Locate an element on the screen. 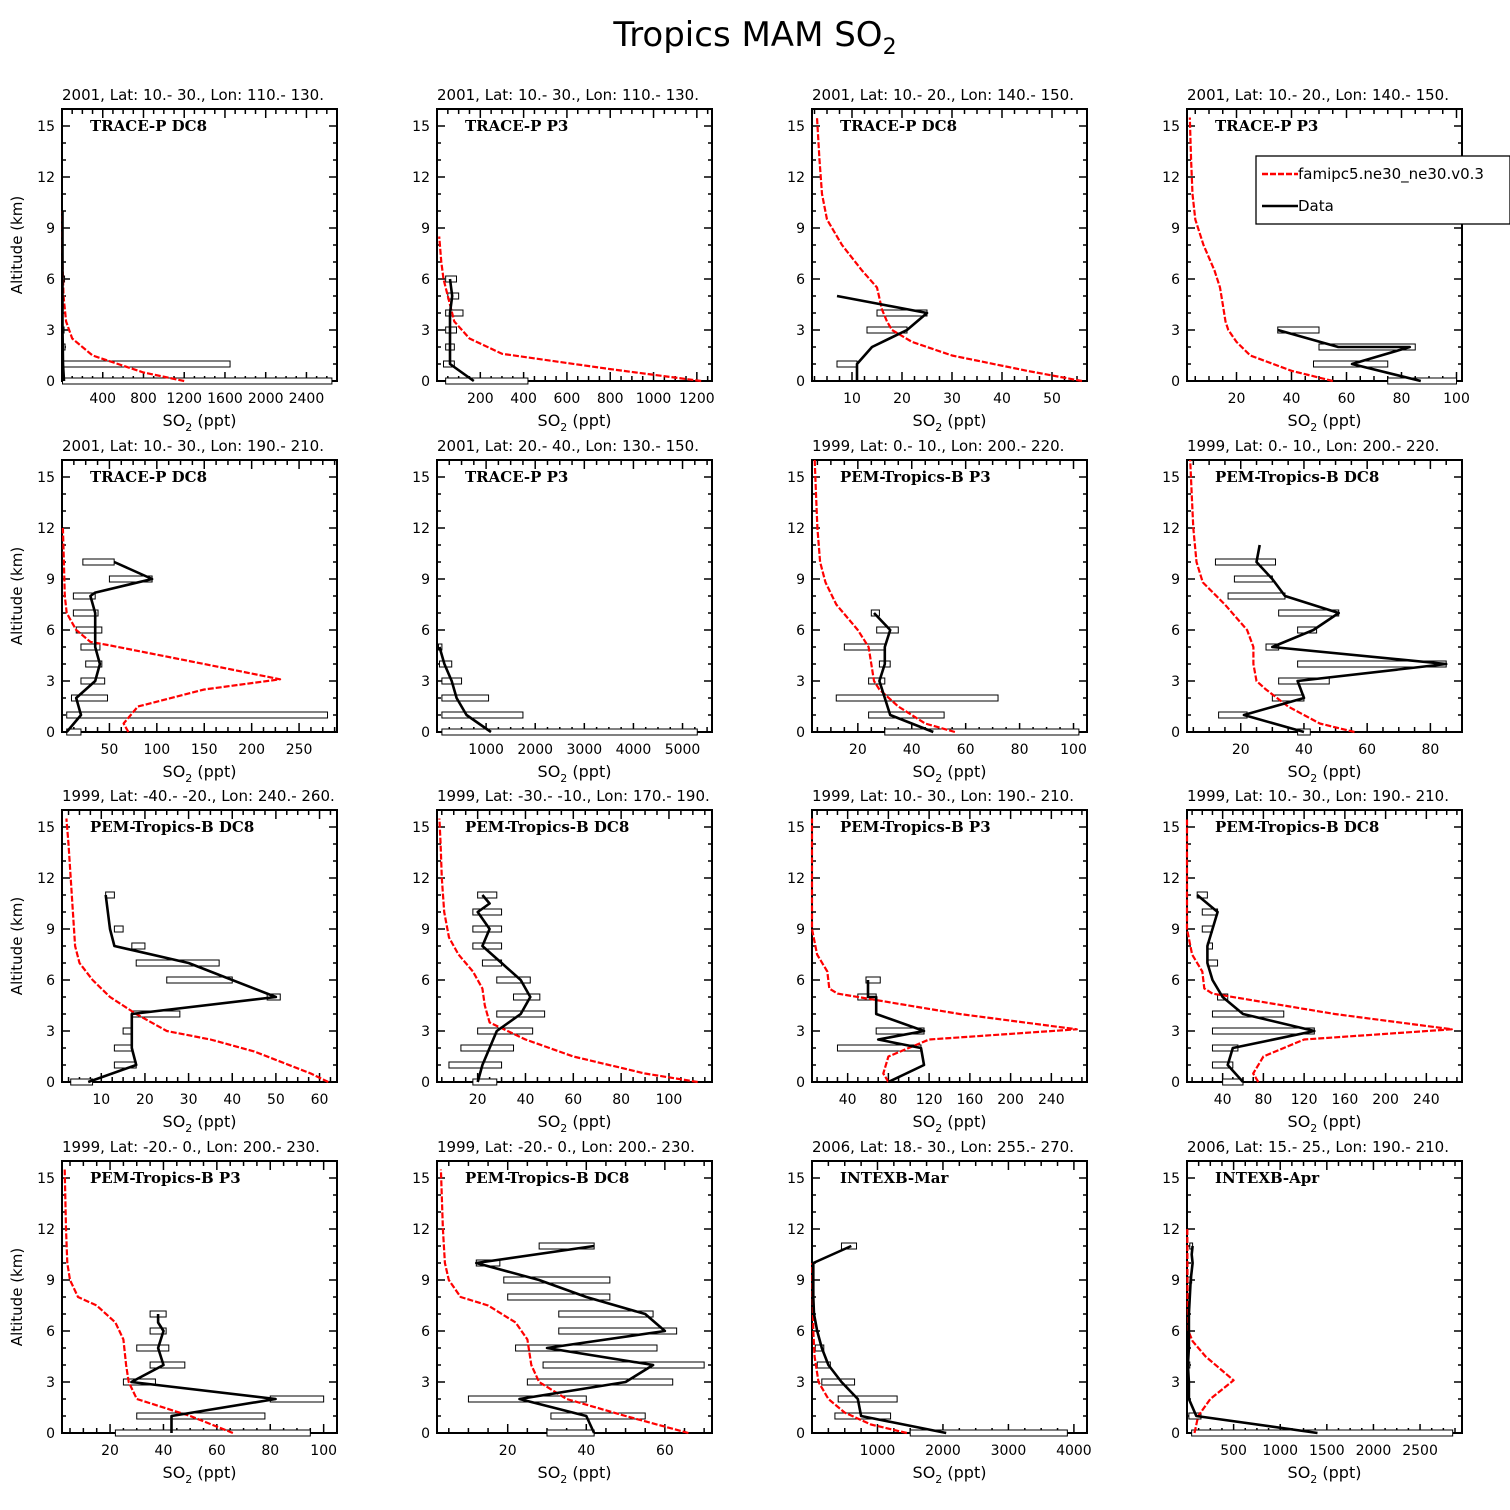 This screenshot has height=1510, width=1510. campaign-label: TRACE-P DC8 is located at coordinates (898, 126).